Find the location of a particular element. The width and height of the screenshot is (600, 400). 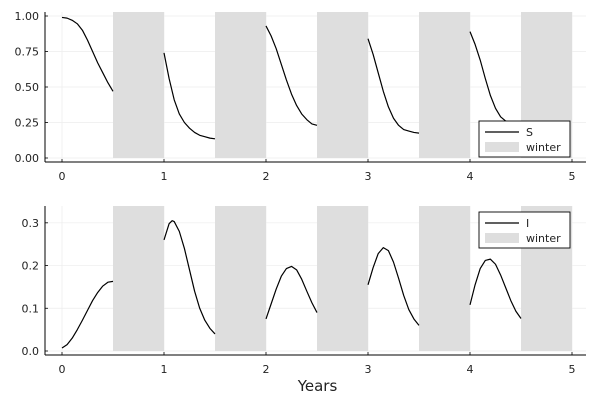

x-axis-title: Years is located at coordinates (317, 386).